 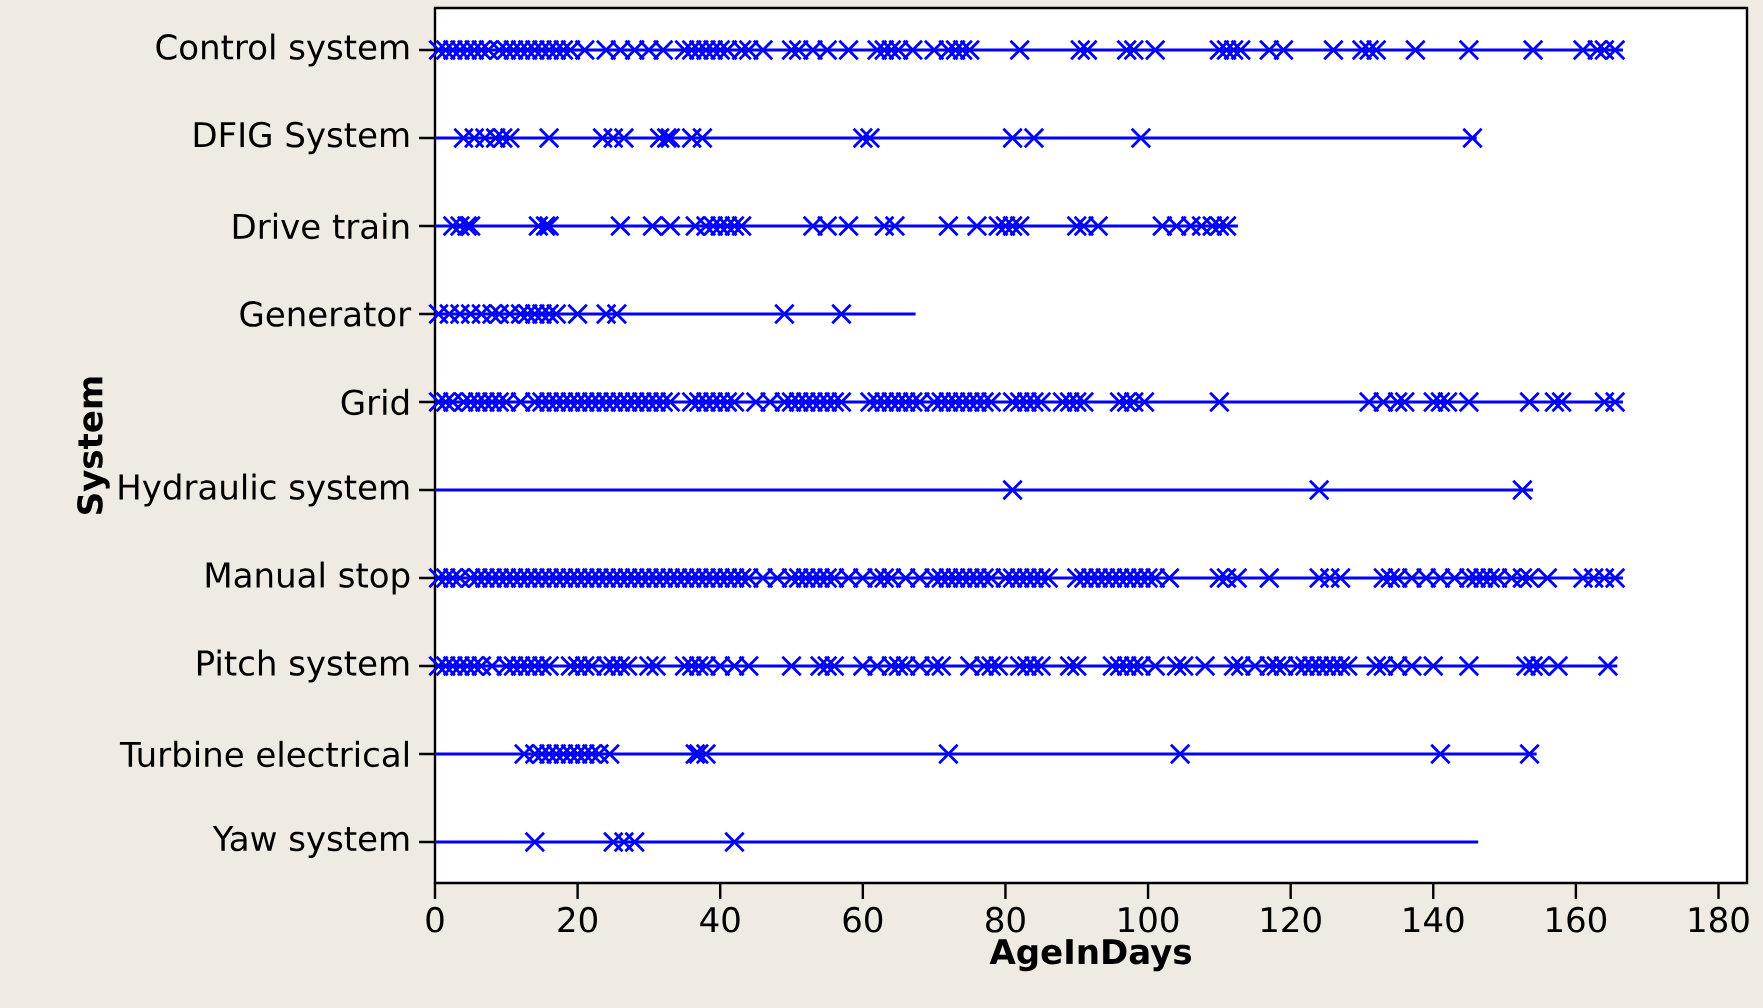 What do you see at coordinates (326, 314) in the screenshot?
I see `y-tick-label: Generator` at bounding box center [326, 314].